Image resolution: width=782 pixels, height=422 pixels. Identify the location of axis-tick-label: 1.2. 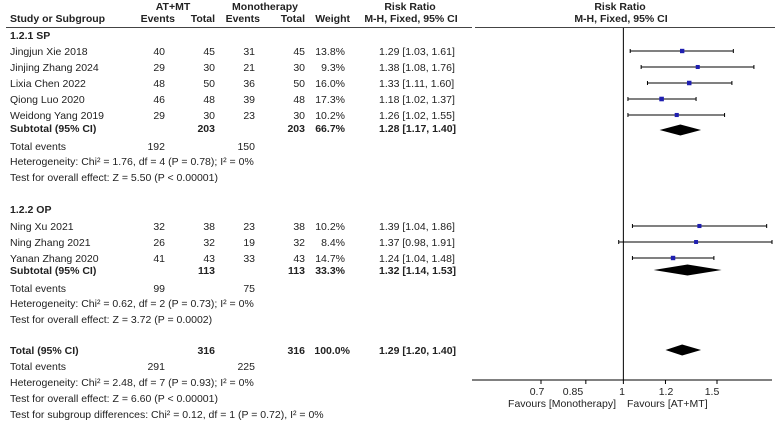
(666, 392).